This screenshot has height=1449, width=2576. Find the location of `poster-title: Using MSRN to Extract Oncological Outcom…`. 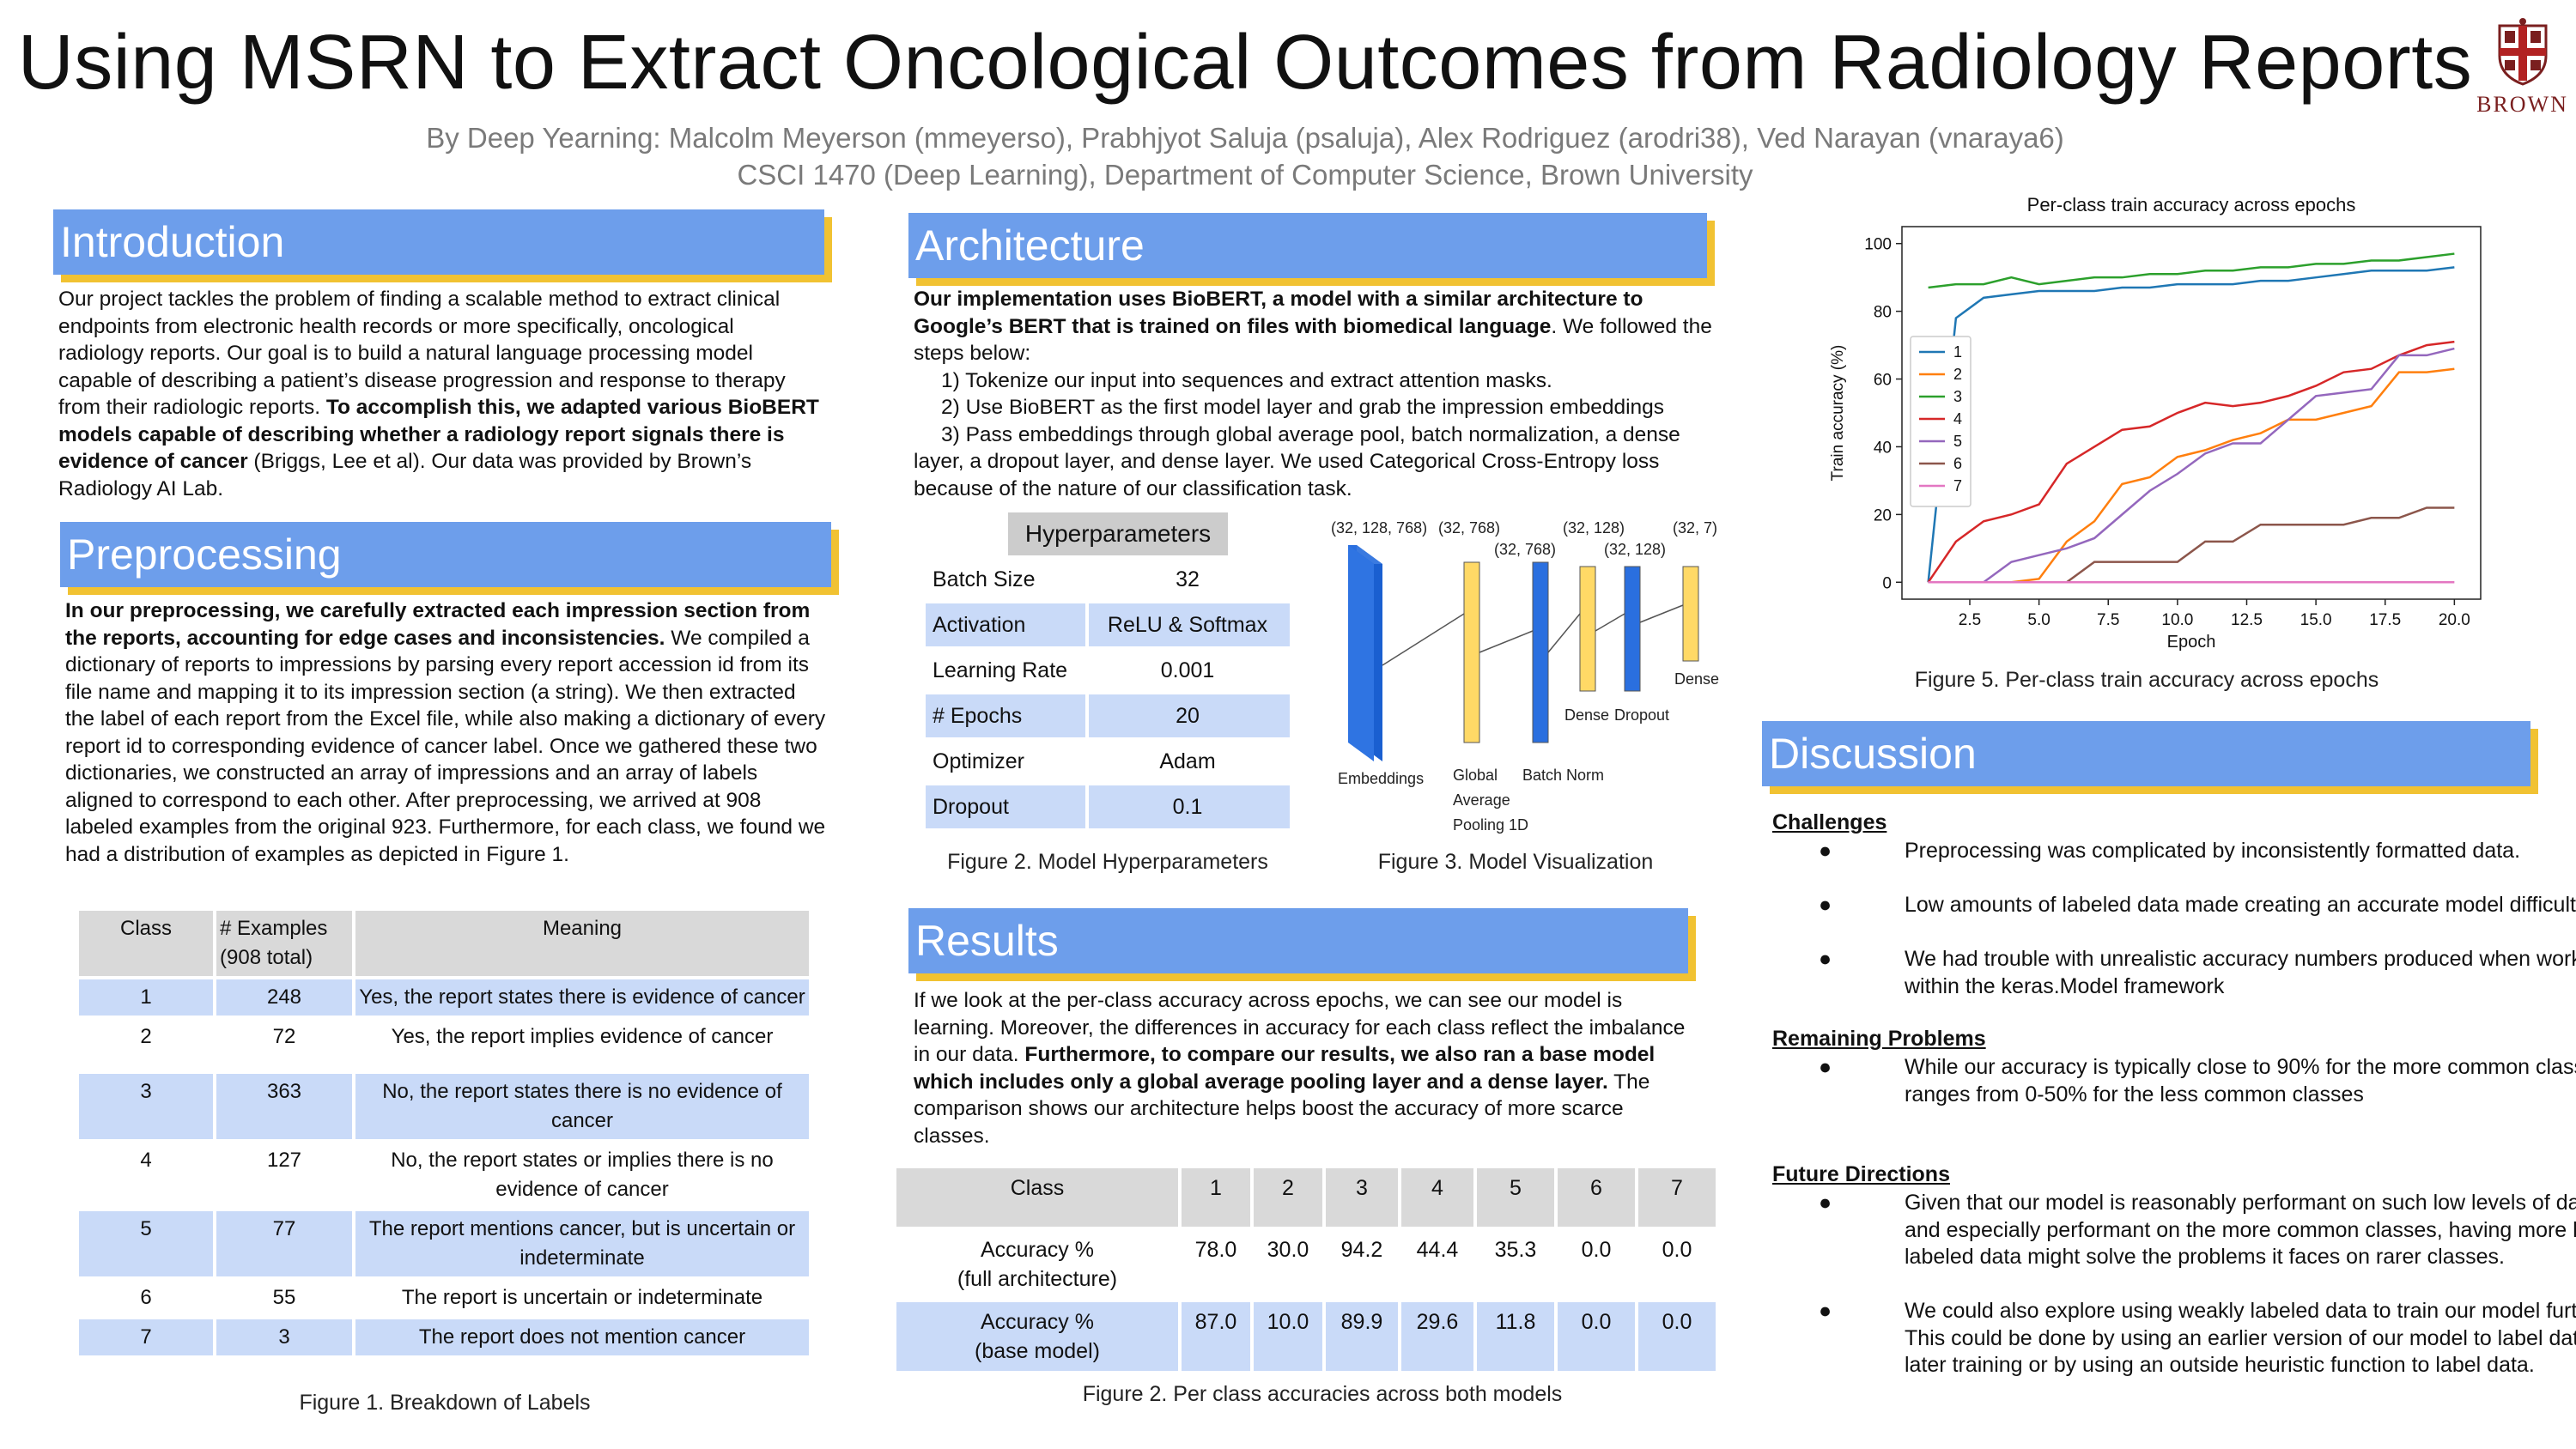

poster-title: Using MSRN to Extract Oncological Outcom… is located at coordinates (1245, 63).